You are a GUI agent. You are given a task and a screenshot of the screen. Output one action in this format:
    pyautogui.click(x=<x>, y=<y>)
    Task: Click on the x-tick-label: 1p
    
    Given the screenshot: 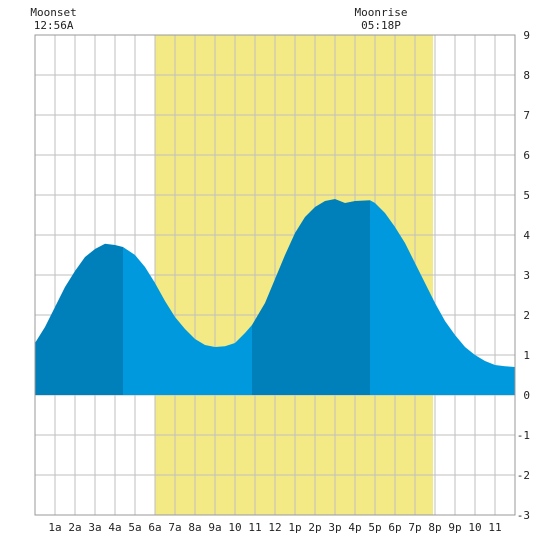 What is the action you would take?
    pyautogui.click(x=294, y=527)
    